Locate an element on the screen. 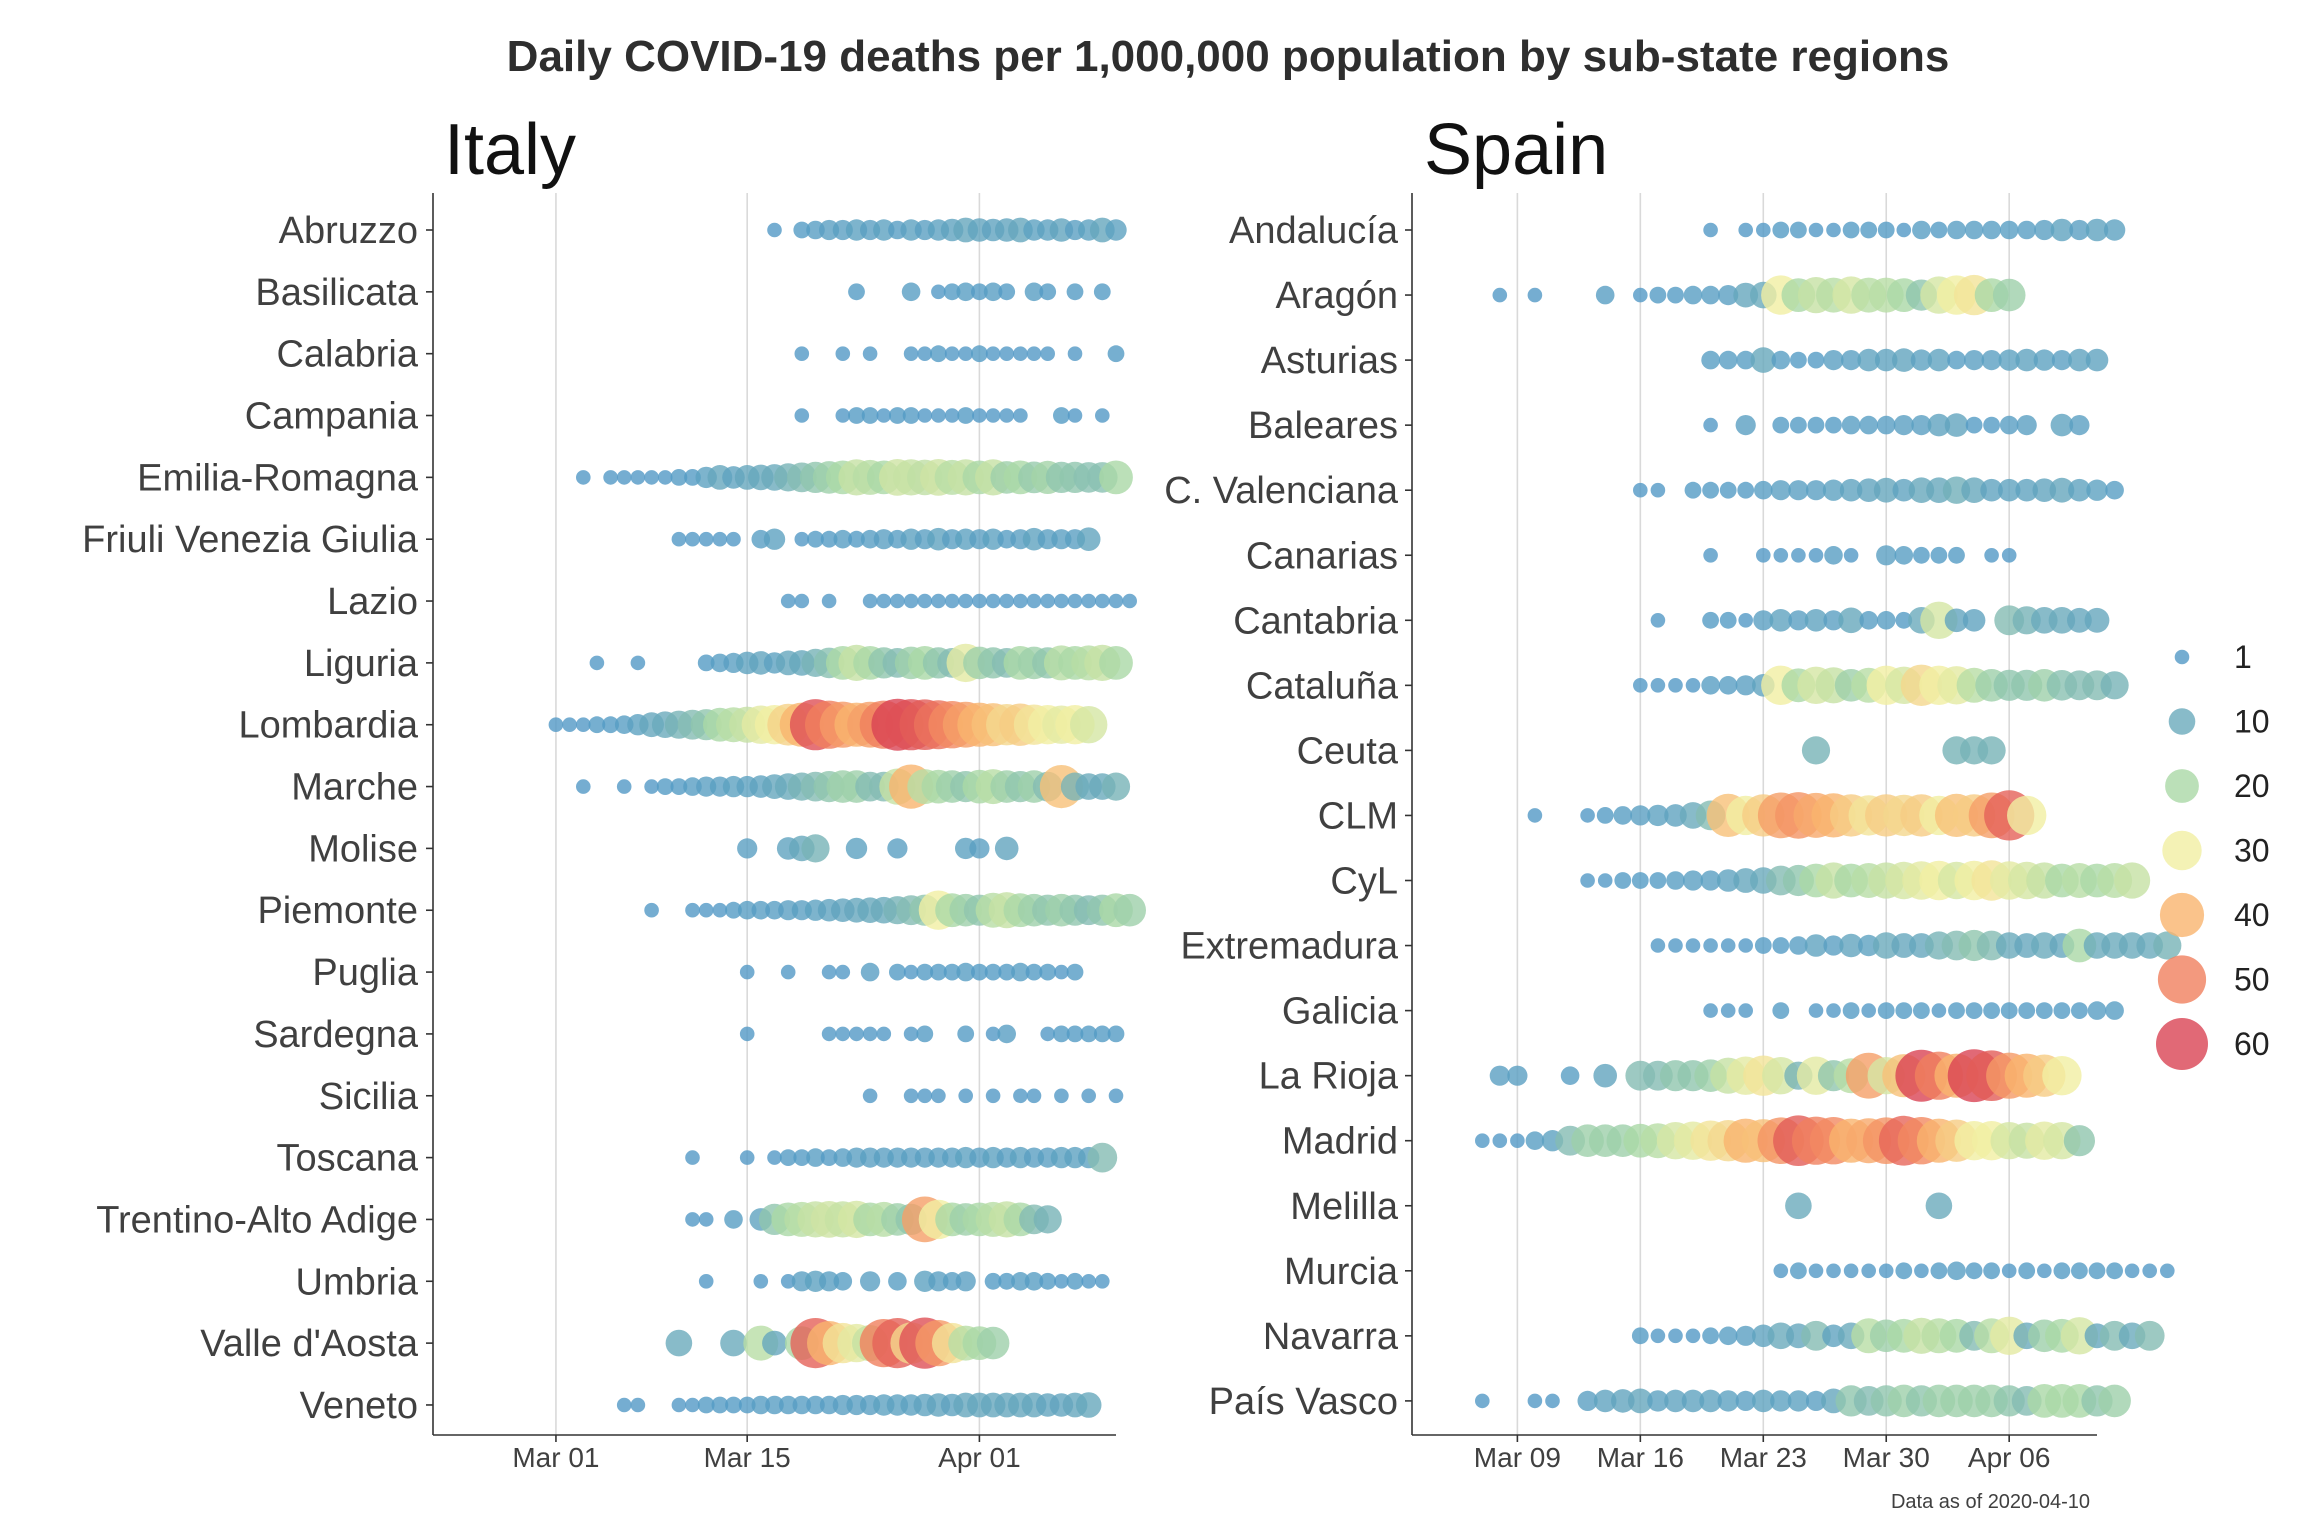  region-label-lazio: Lazio is located at coordinates (372, 602).